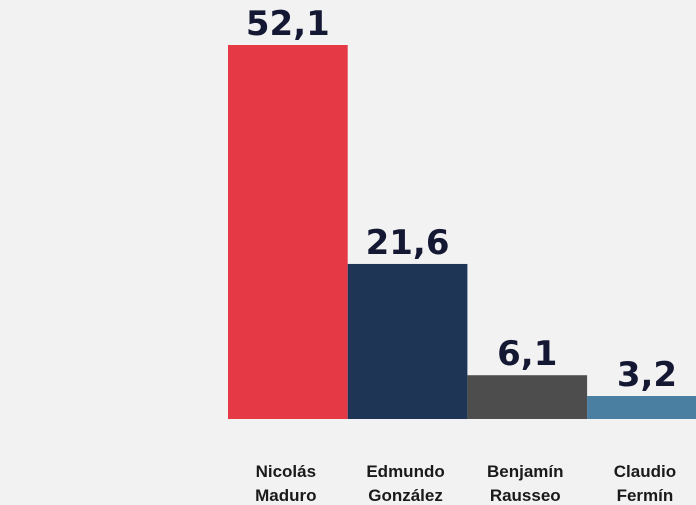  Describe the element at coordinates (285, 483) in the screenshot. I see `category-label: Nicolás Maduro` at that location.